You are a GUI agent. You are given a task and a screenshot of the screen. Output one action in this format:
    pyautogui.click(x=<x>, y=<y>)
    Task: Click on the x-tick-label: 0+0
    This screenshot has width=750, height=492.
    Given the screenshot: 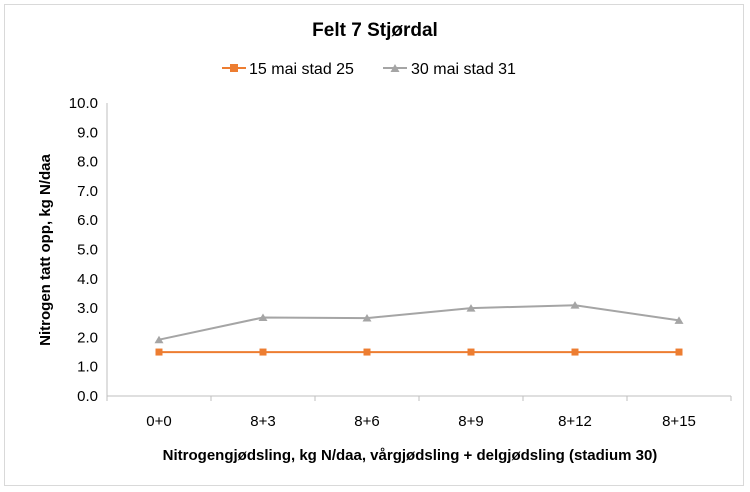 What is the action you would take?
    pyautogui.click(x=158, y=421)
    